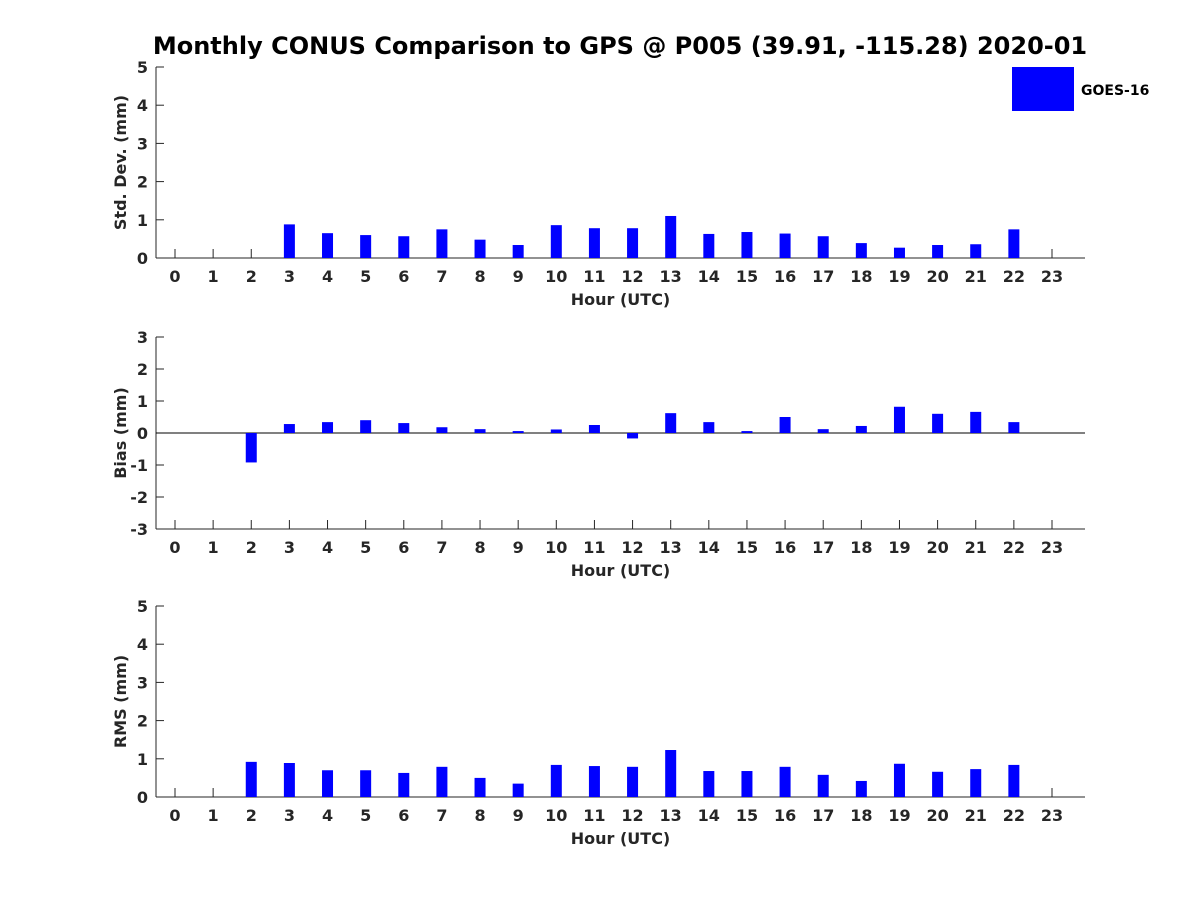  Describe the element at coordinates (120, 701) in the screenshot. I see `y-axis-label: RMS (mm)` at that location.